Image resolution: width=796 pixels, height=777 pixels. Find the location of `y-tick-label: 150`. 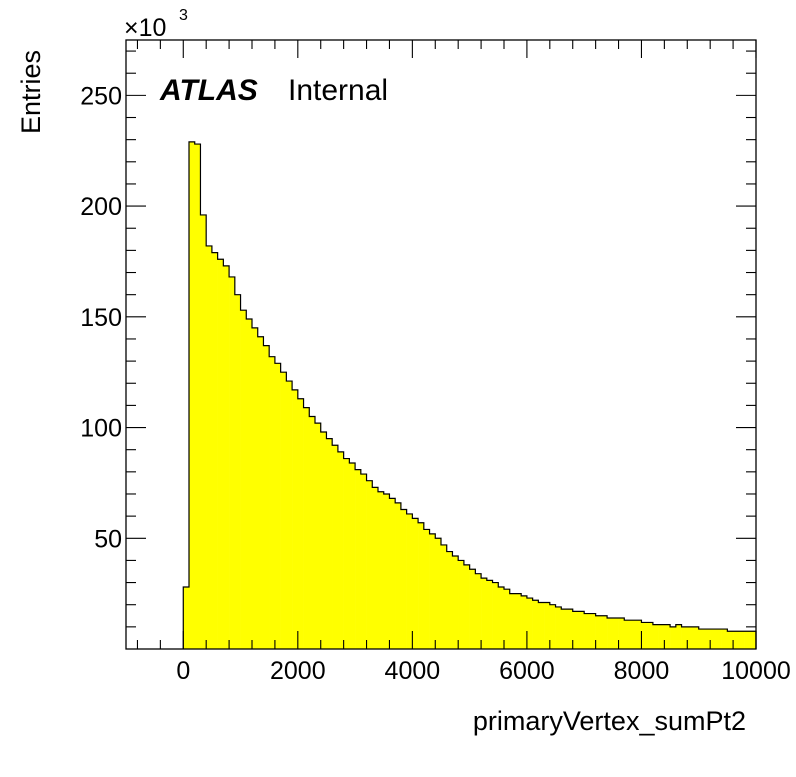

y-tick-label: 150 is located at coordinates (101, 318).